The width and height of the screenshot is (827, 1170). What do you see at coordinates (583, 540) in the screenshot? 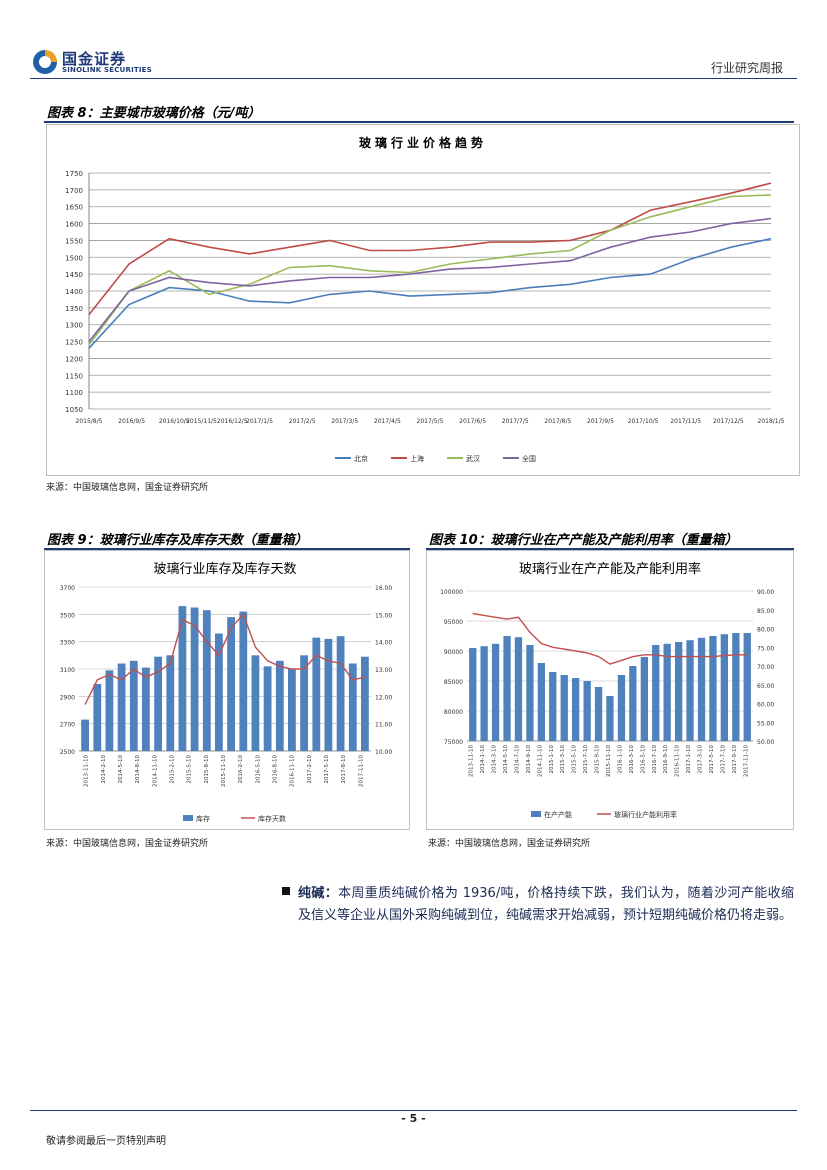
I see `figure10-caption: 图表 10：玻璃行业在产产能及产能利用率（重量箱）` at bounding box center [583, 540].